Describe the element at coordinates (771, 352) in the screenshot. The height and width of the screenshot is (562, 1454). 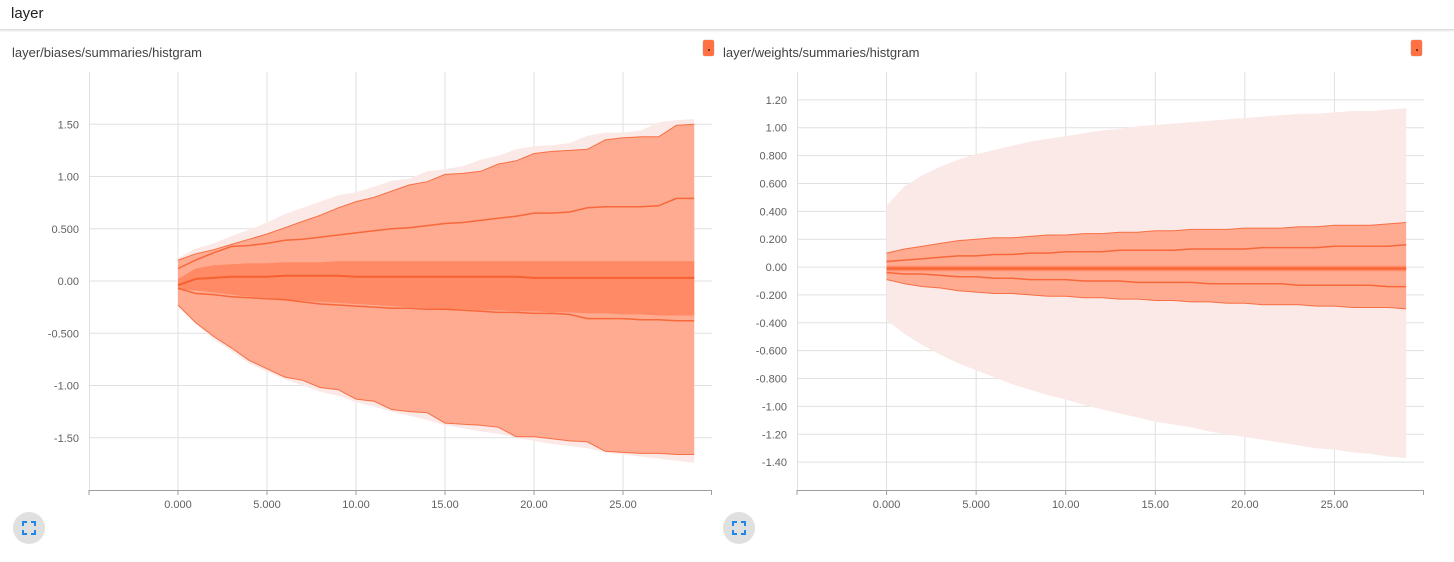
I see `y-tick-label: -0.600` at that location.